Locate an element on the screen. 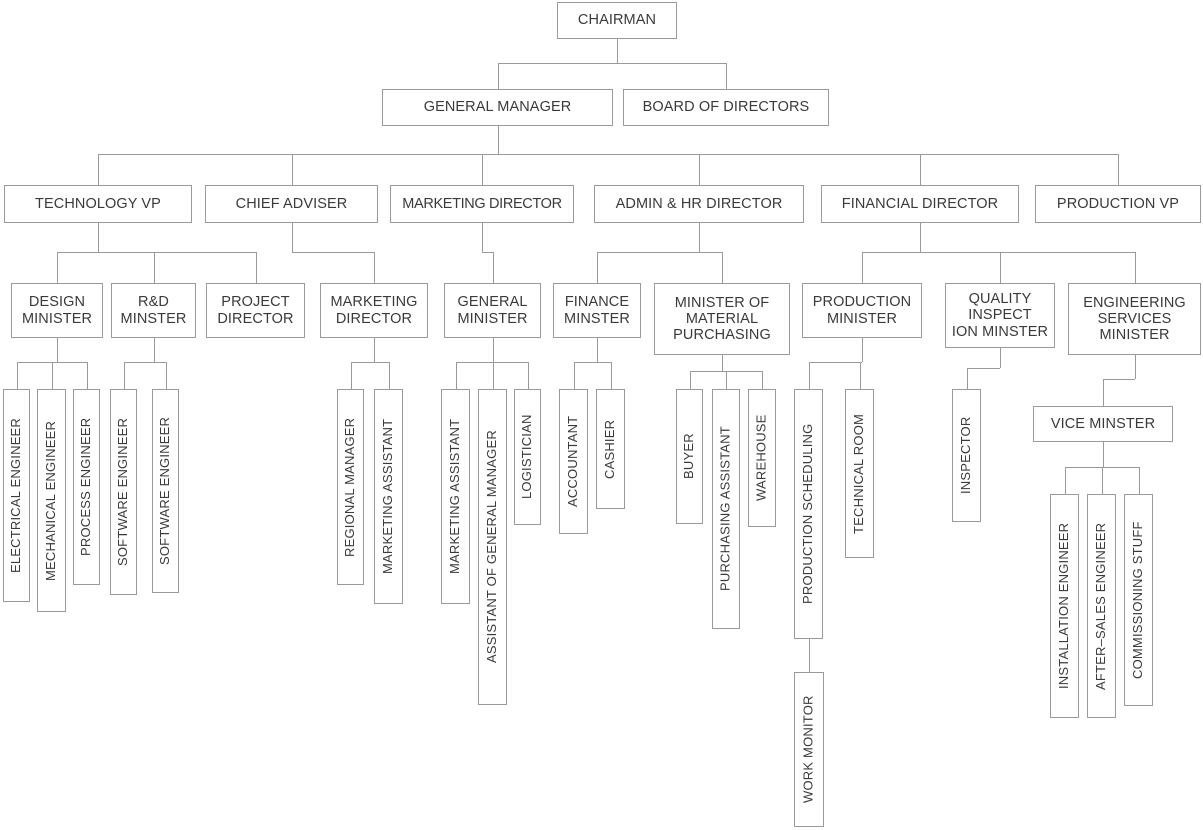 Image resolution: width=1203 pixels, height=830 pixels. node-label: PRODUCTION SCHEDULING is located at coordinates (808, 514).